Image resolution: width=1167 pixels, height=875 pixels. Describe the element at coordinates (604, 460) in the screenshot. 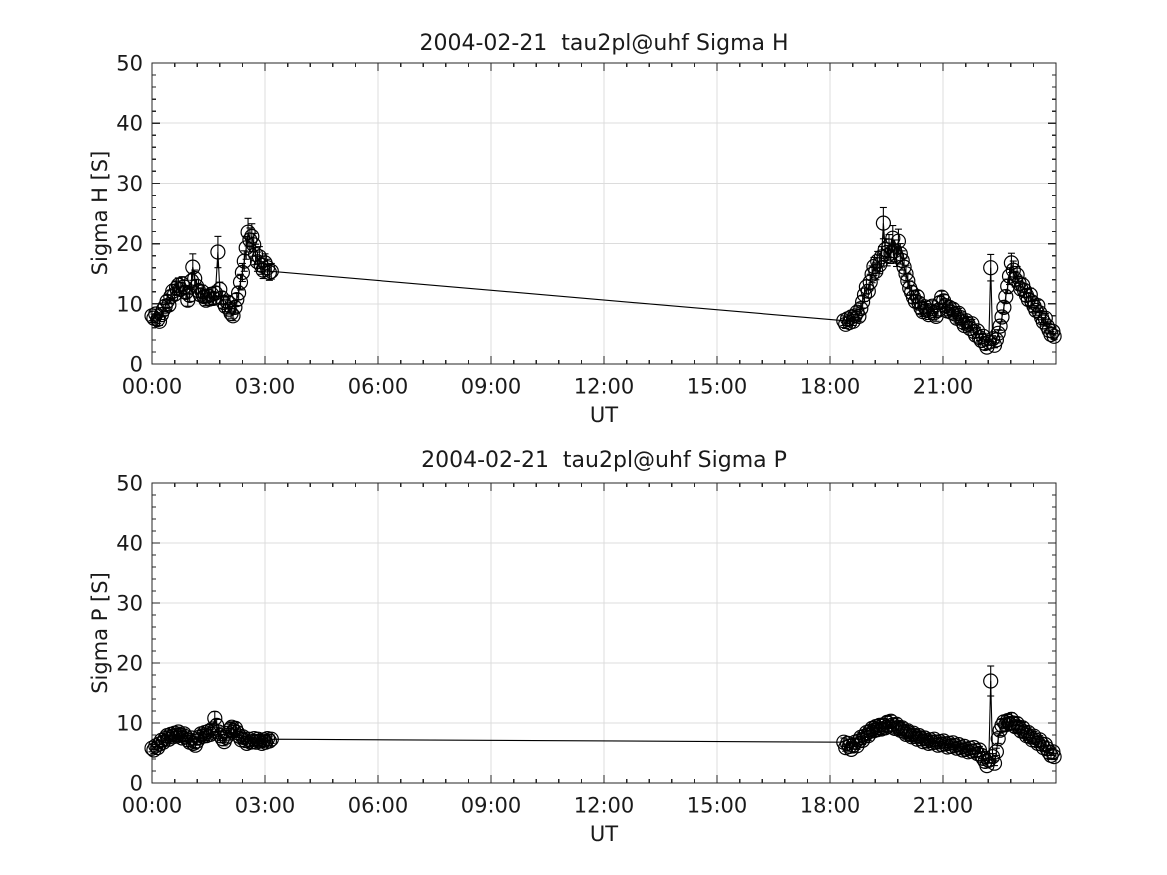

I see `chart-title-sigma-p: 2004-02-21 tau2pl@uhf Sigma P` at that location.